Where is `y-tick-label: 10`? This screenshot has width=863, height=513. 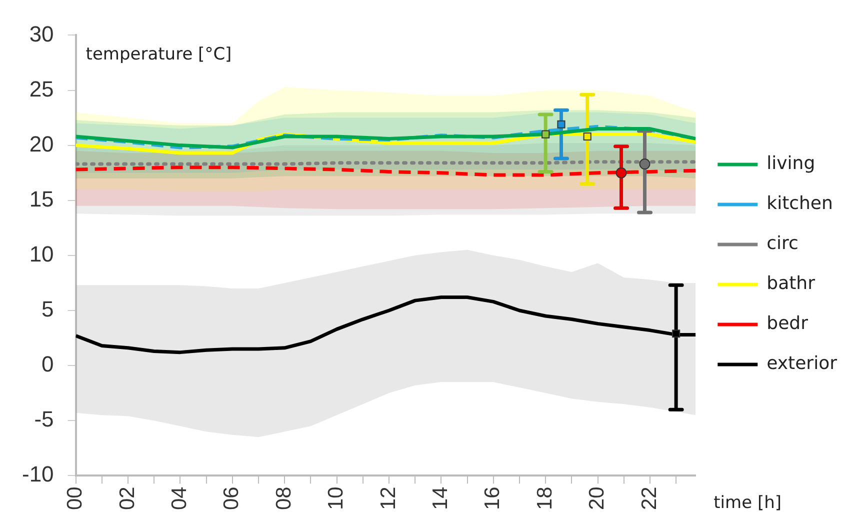 y-tick-label: 10 is located at coordinates (41, 253).